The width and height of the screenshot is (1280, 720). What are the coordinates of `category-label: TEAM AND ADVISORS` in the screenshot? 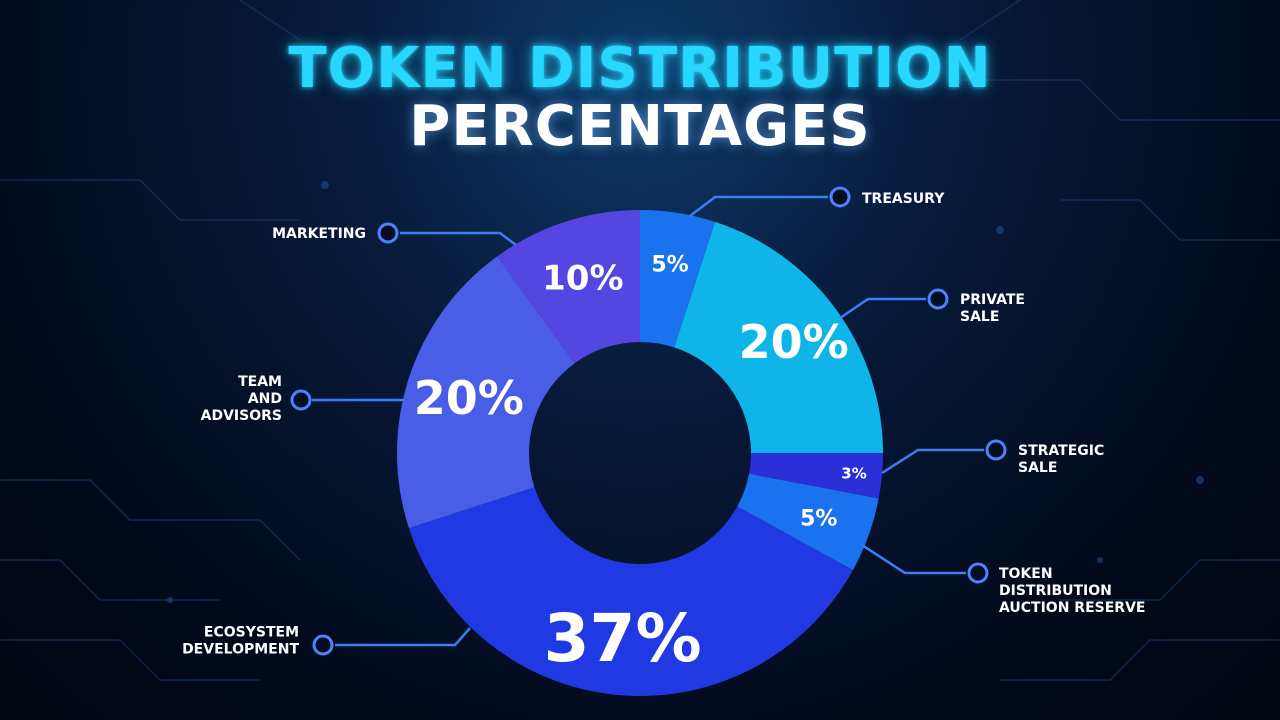 It's located at (241, 399).